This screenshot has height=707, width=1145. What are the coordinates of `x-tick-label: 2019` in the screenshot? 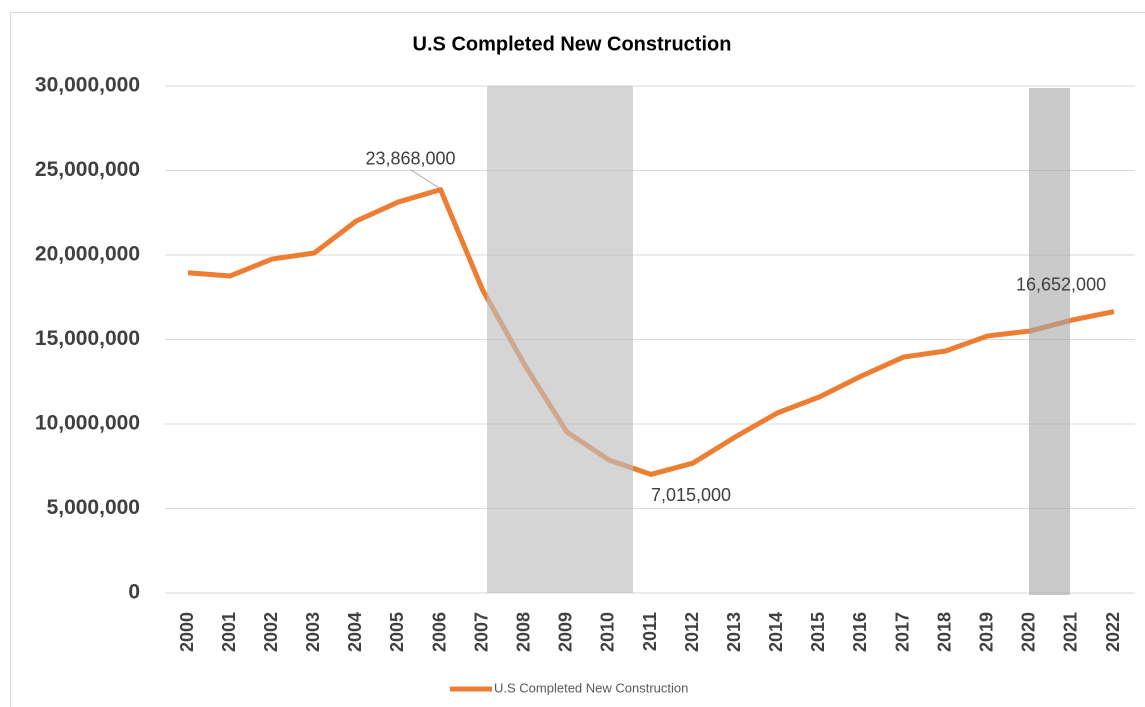 It's located at (986, 632).